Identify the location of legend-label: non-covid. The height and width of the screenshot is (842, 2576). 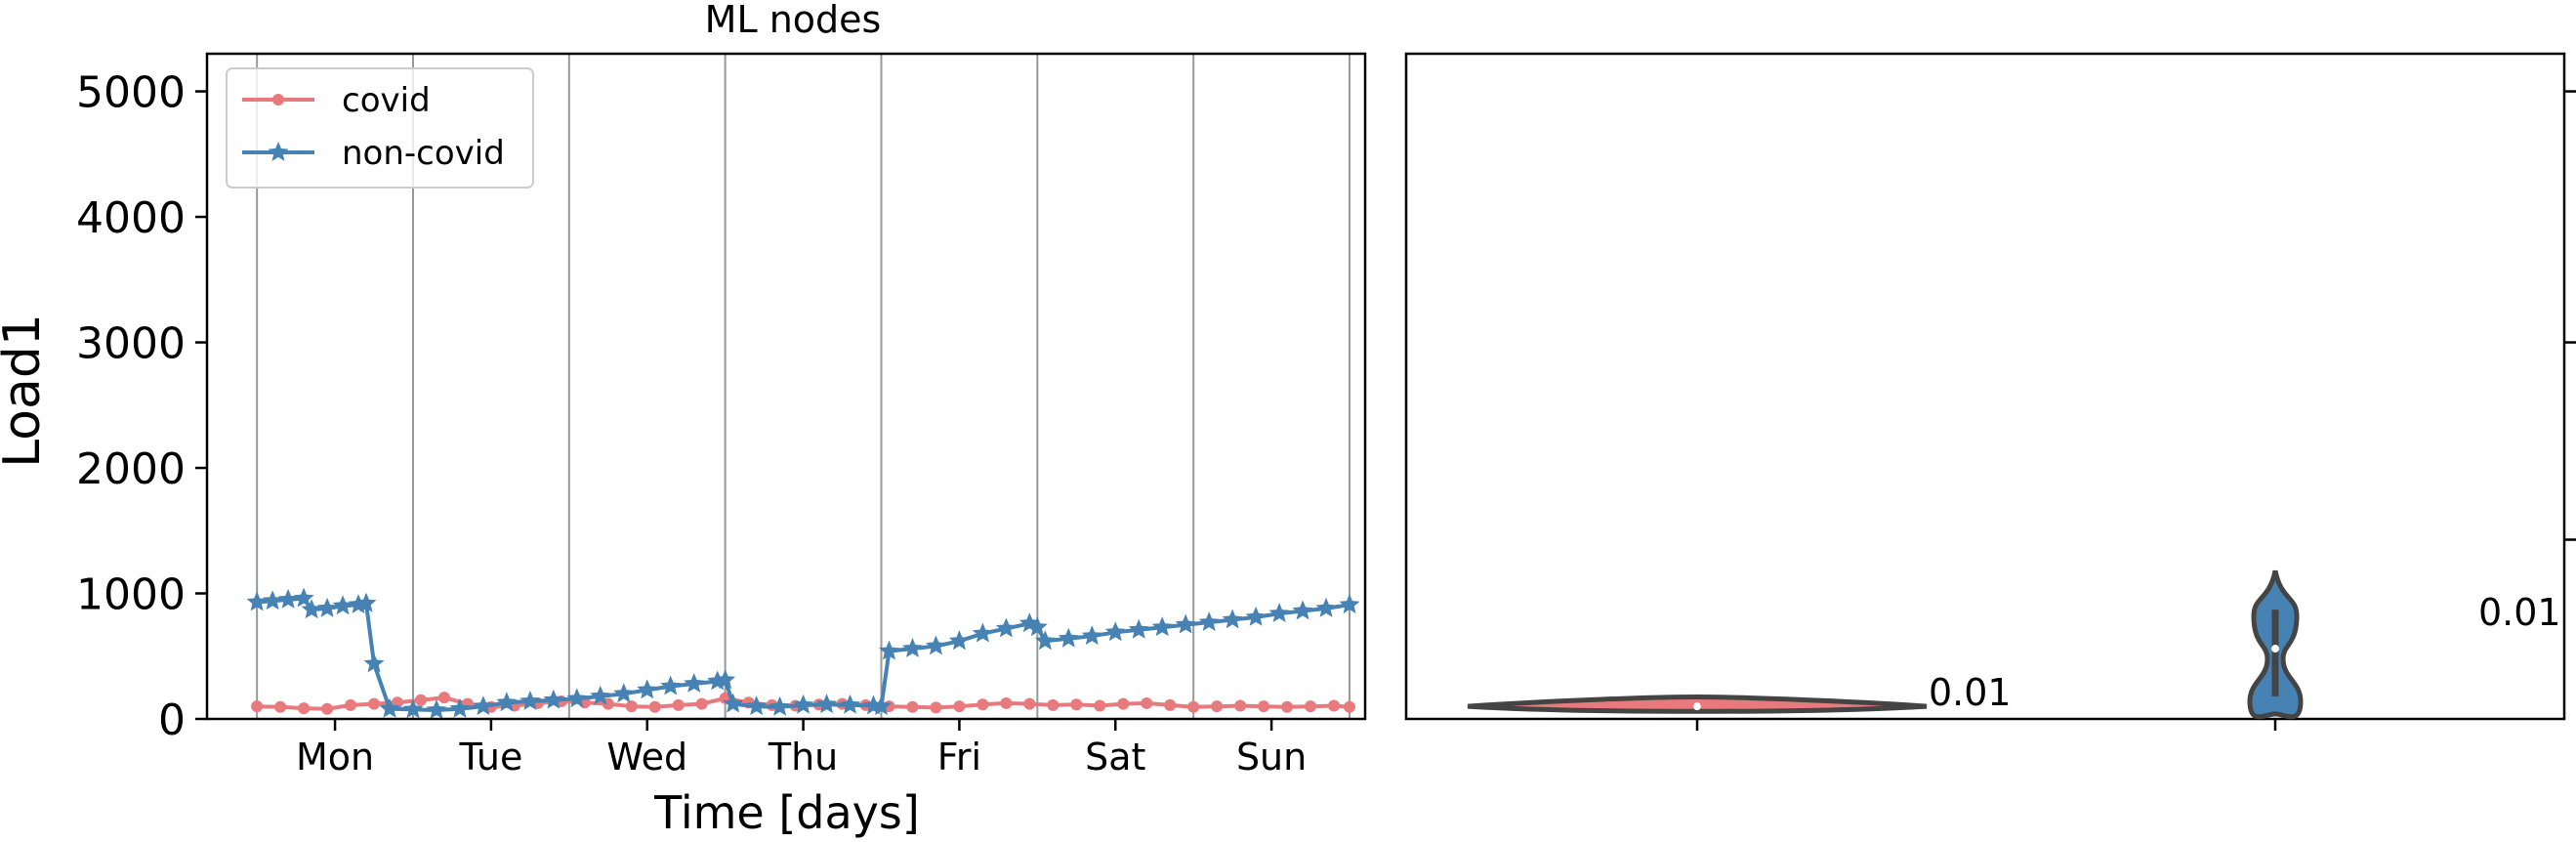
(424, 154).